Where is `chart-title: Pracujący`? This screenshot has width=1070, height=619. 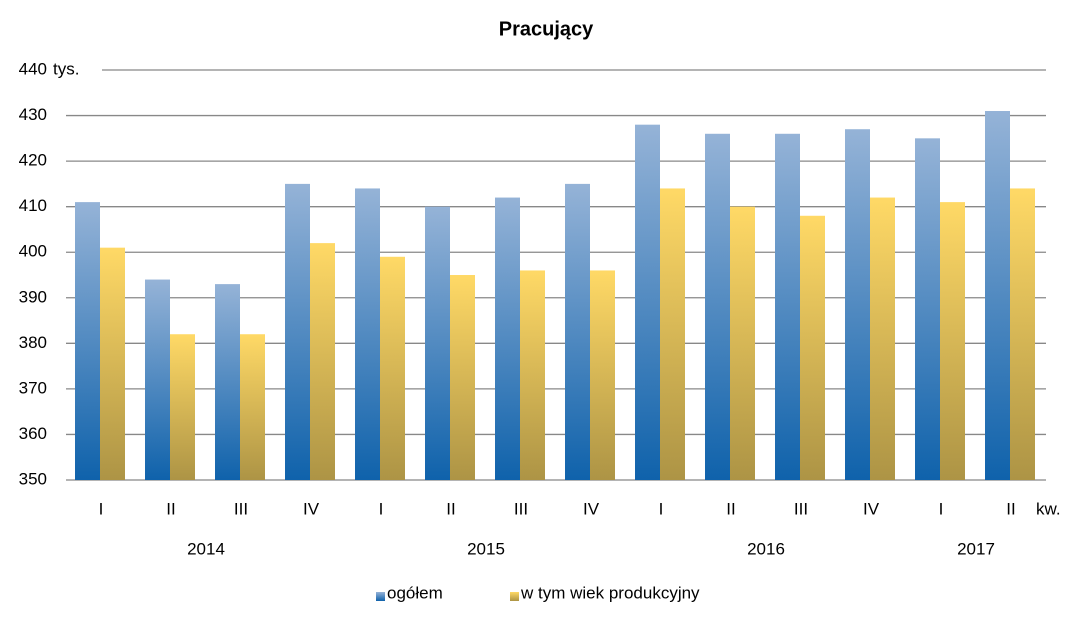 chart-title: Pracujący is located at coordinates (546, 29).